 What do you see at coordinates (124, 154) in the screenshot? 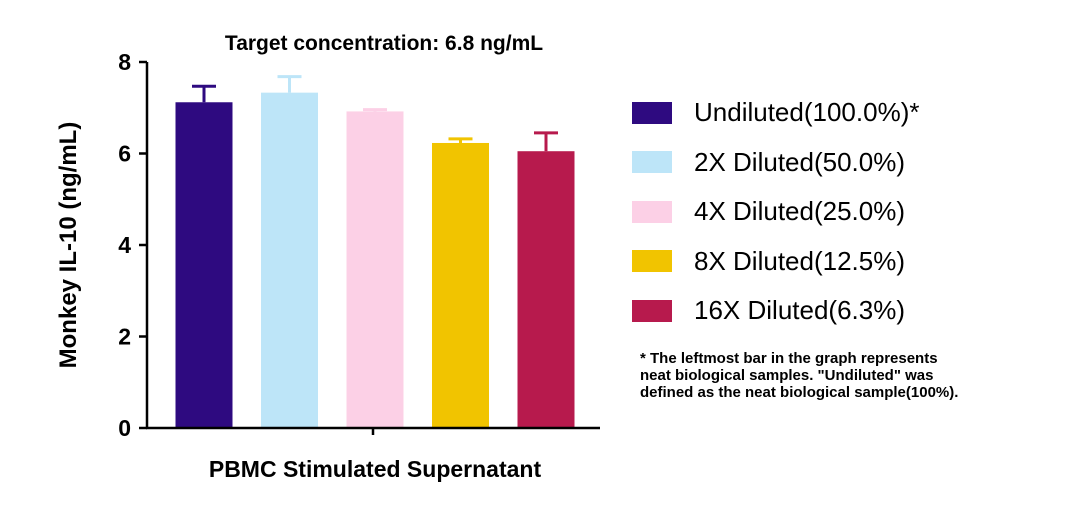
I see `y-tick-label: 6` at bounding box center [124, 154].